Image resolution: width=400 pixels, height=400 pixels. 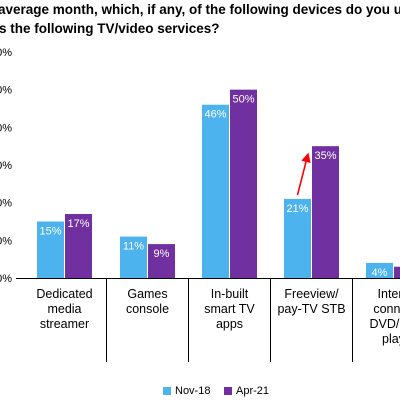 I want to click on legend-label-series-2: Apr-21, so click(x=253, y=391).